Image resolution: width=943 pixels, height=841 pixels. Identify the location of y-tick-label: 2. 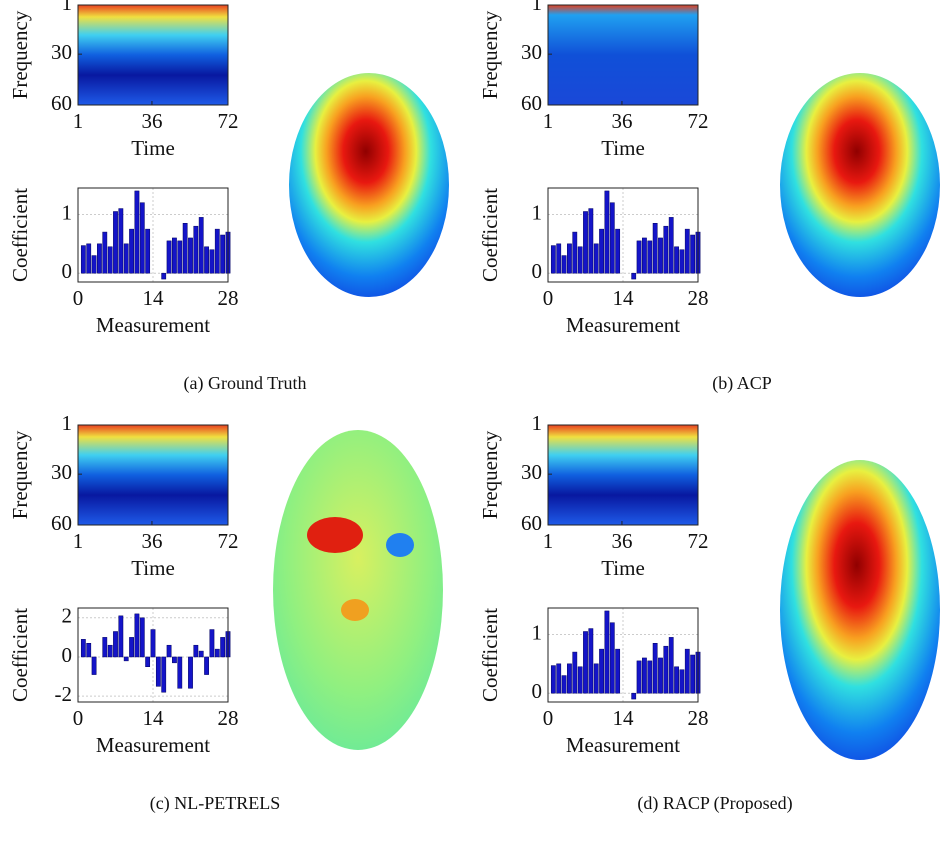
(67, 616).